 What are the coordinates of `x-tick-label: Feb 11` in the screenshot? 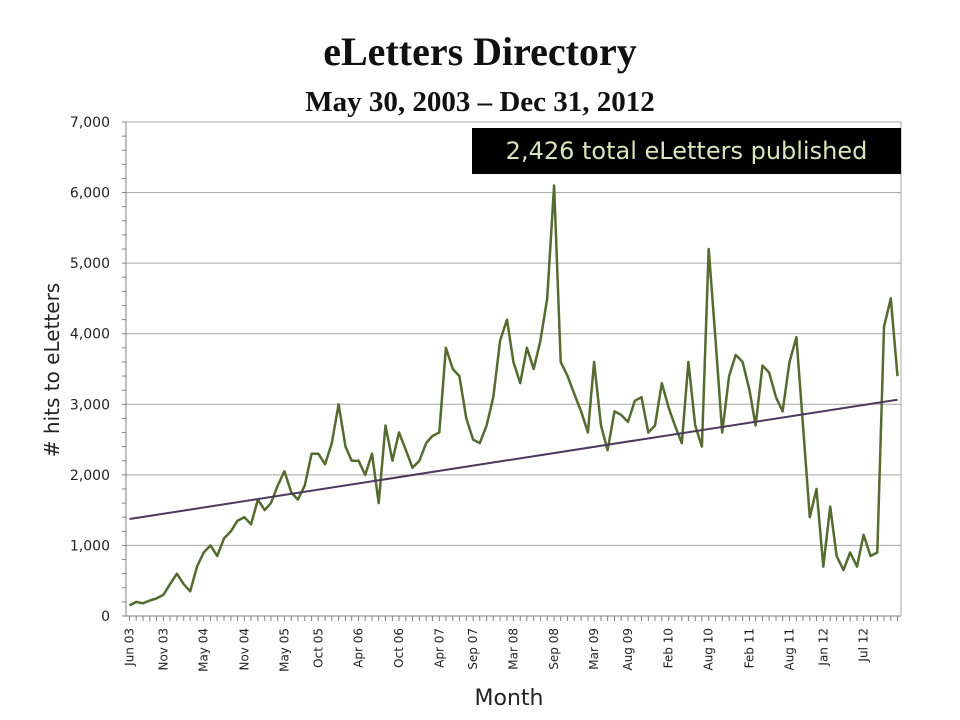 It's located at (749, 648).